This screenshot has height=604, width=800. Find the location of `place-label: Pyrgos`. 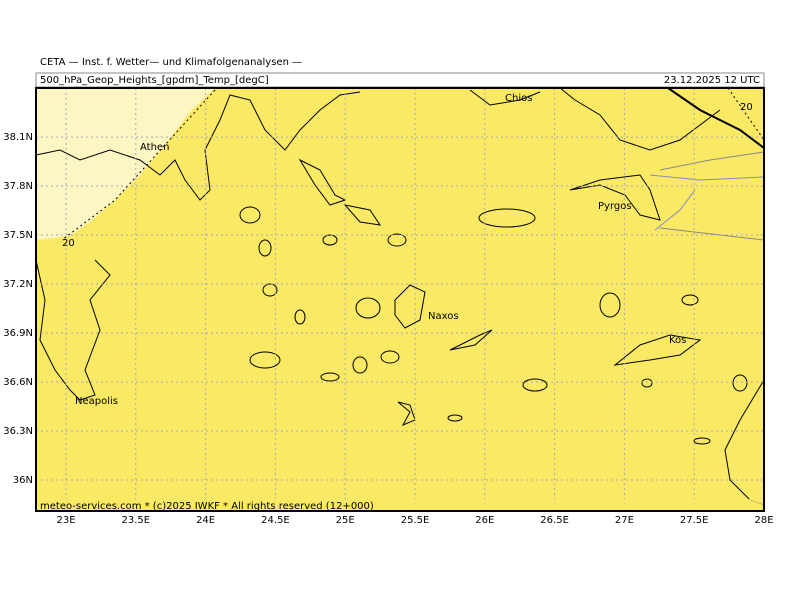

place-label: Pyrgos is located at coordinates (615, 206).